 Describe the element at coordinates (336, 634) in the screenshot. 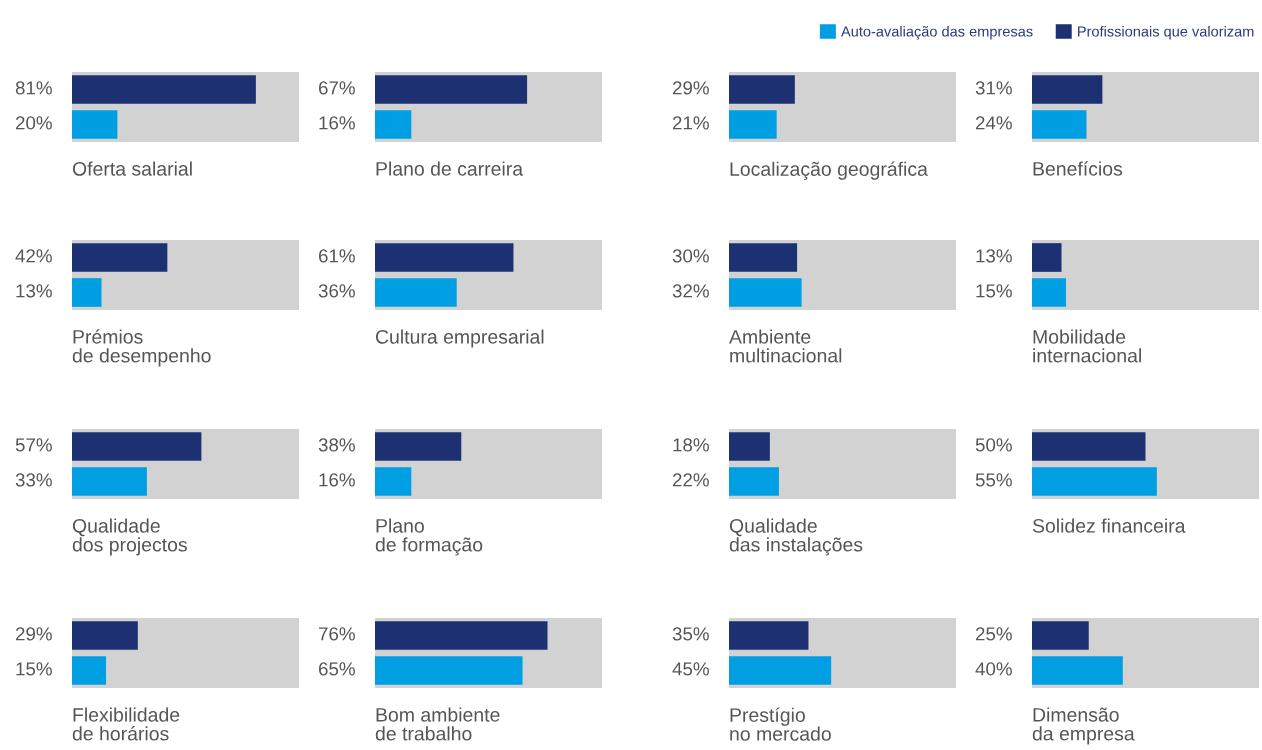

I see `data-label: 76%` at that location.